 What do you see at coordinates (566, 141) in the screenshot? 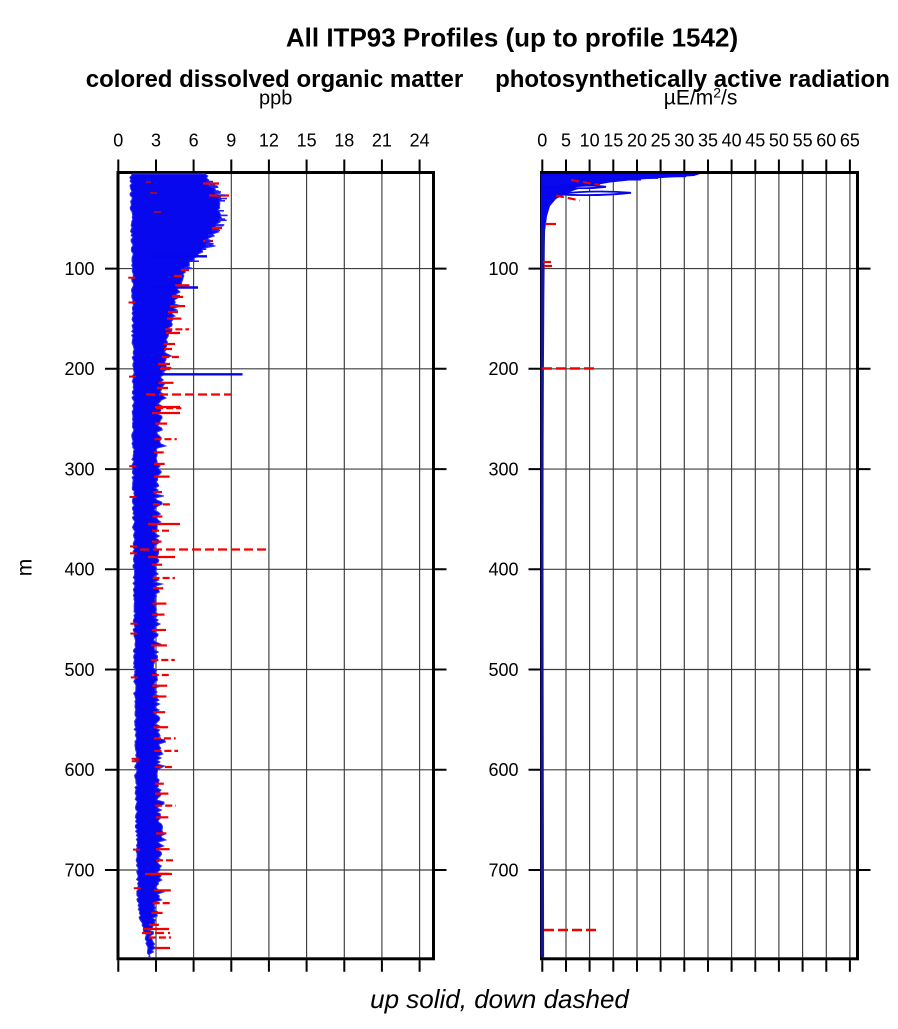
I see `svg-text: 5` at bounding box center [566, 141].